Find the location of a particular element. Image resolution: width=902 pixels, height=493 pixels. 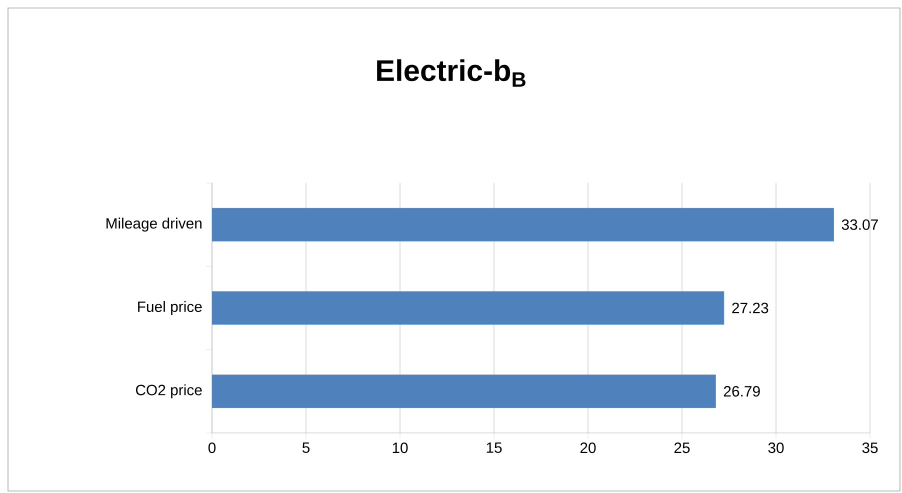

chart-title: Electric-b$_{B}$ is located at coordinates (451, 73).